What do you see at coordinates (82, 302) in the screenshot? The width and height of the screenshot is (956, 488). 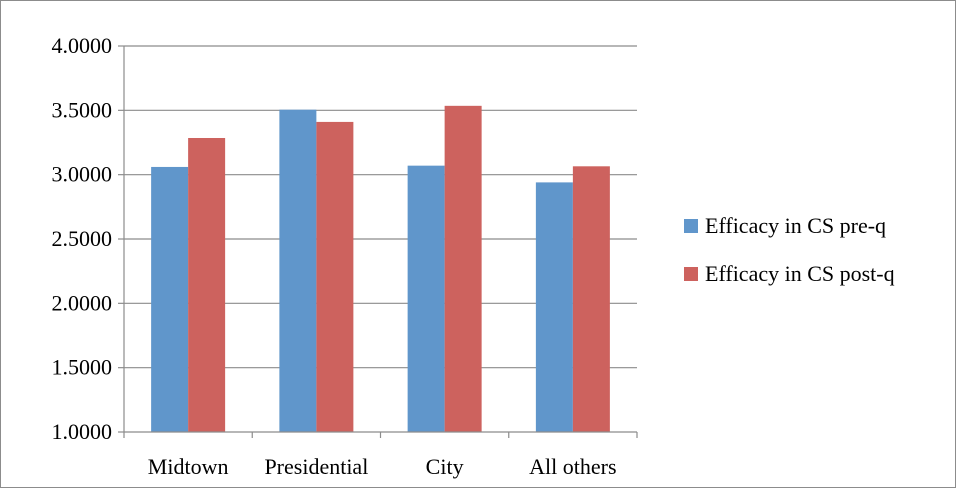 I see `y-tick-label: 2.0000` at bounding box center [82, 302].